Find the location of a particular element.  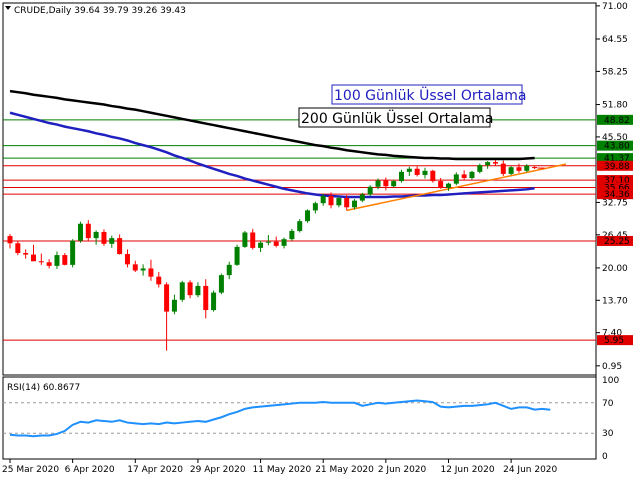

price-tick-label: 32.75 is located at coordinates (615, 203).